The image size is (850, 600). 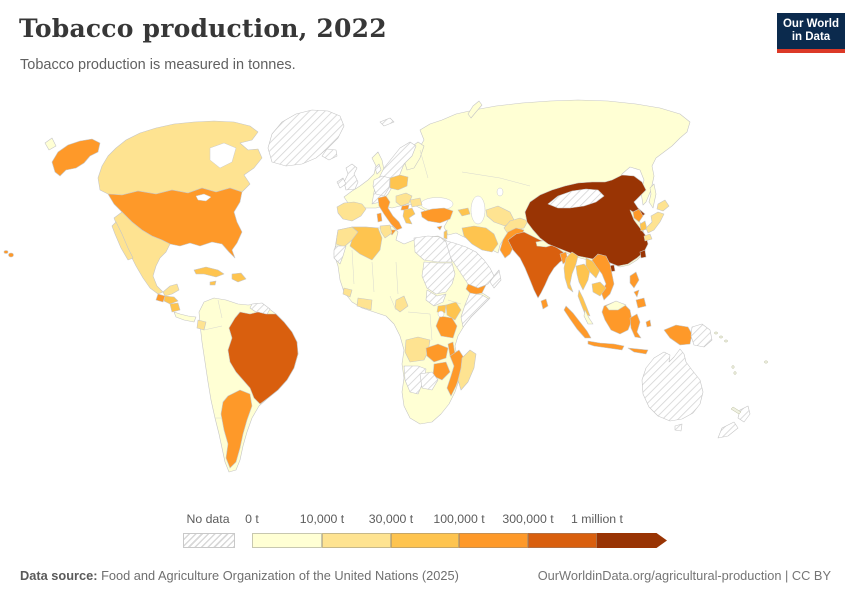 I want to click on country-greenland, so click(x=306, y=138).